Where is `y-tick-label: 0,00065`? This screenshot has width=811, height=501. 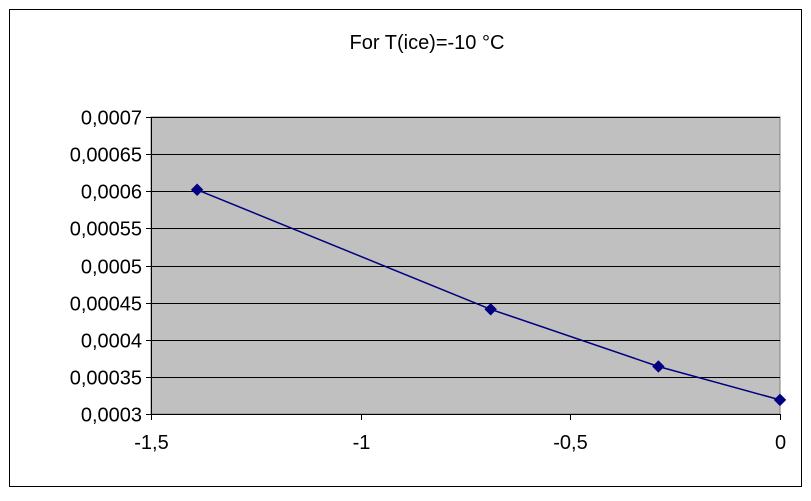 y-tick-label: 0,00065 is located at coordinates (106, 156).